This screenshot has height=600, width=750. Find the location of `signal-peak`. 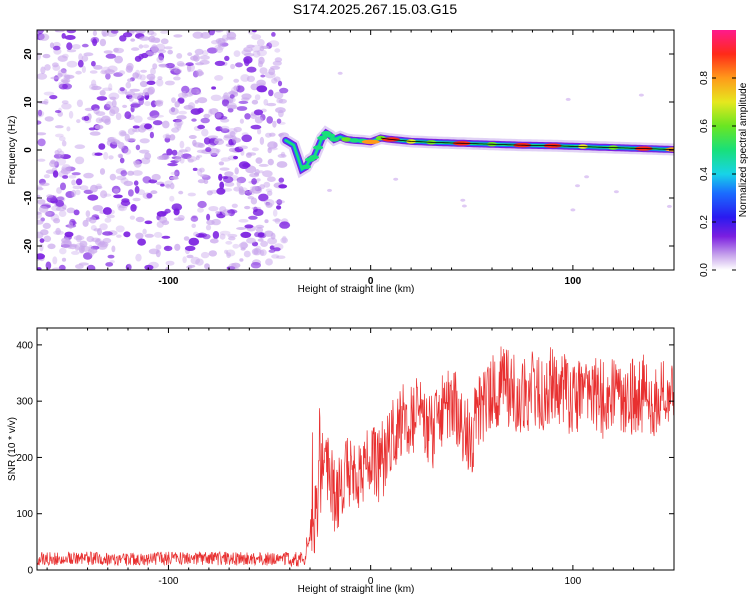

signal-peak is located at coordinates (314, 157).